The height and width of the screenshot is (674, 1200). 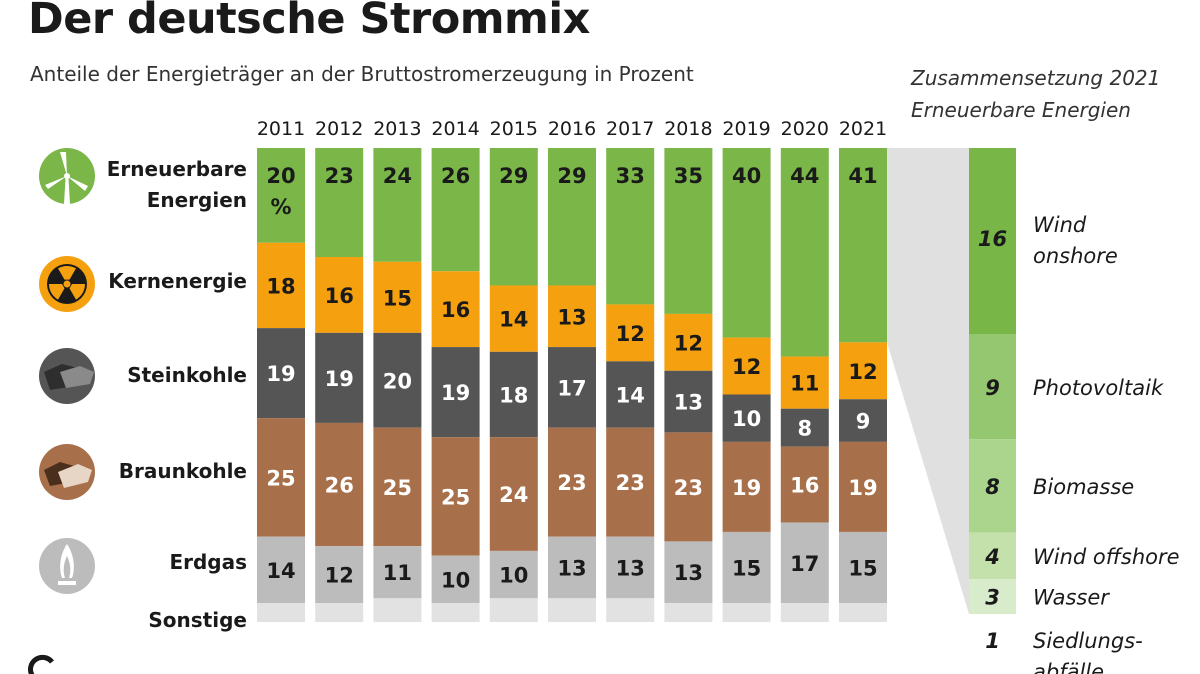 I want to click on bar-renewable-2015, so click(x=513, y=217).